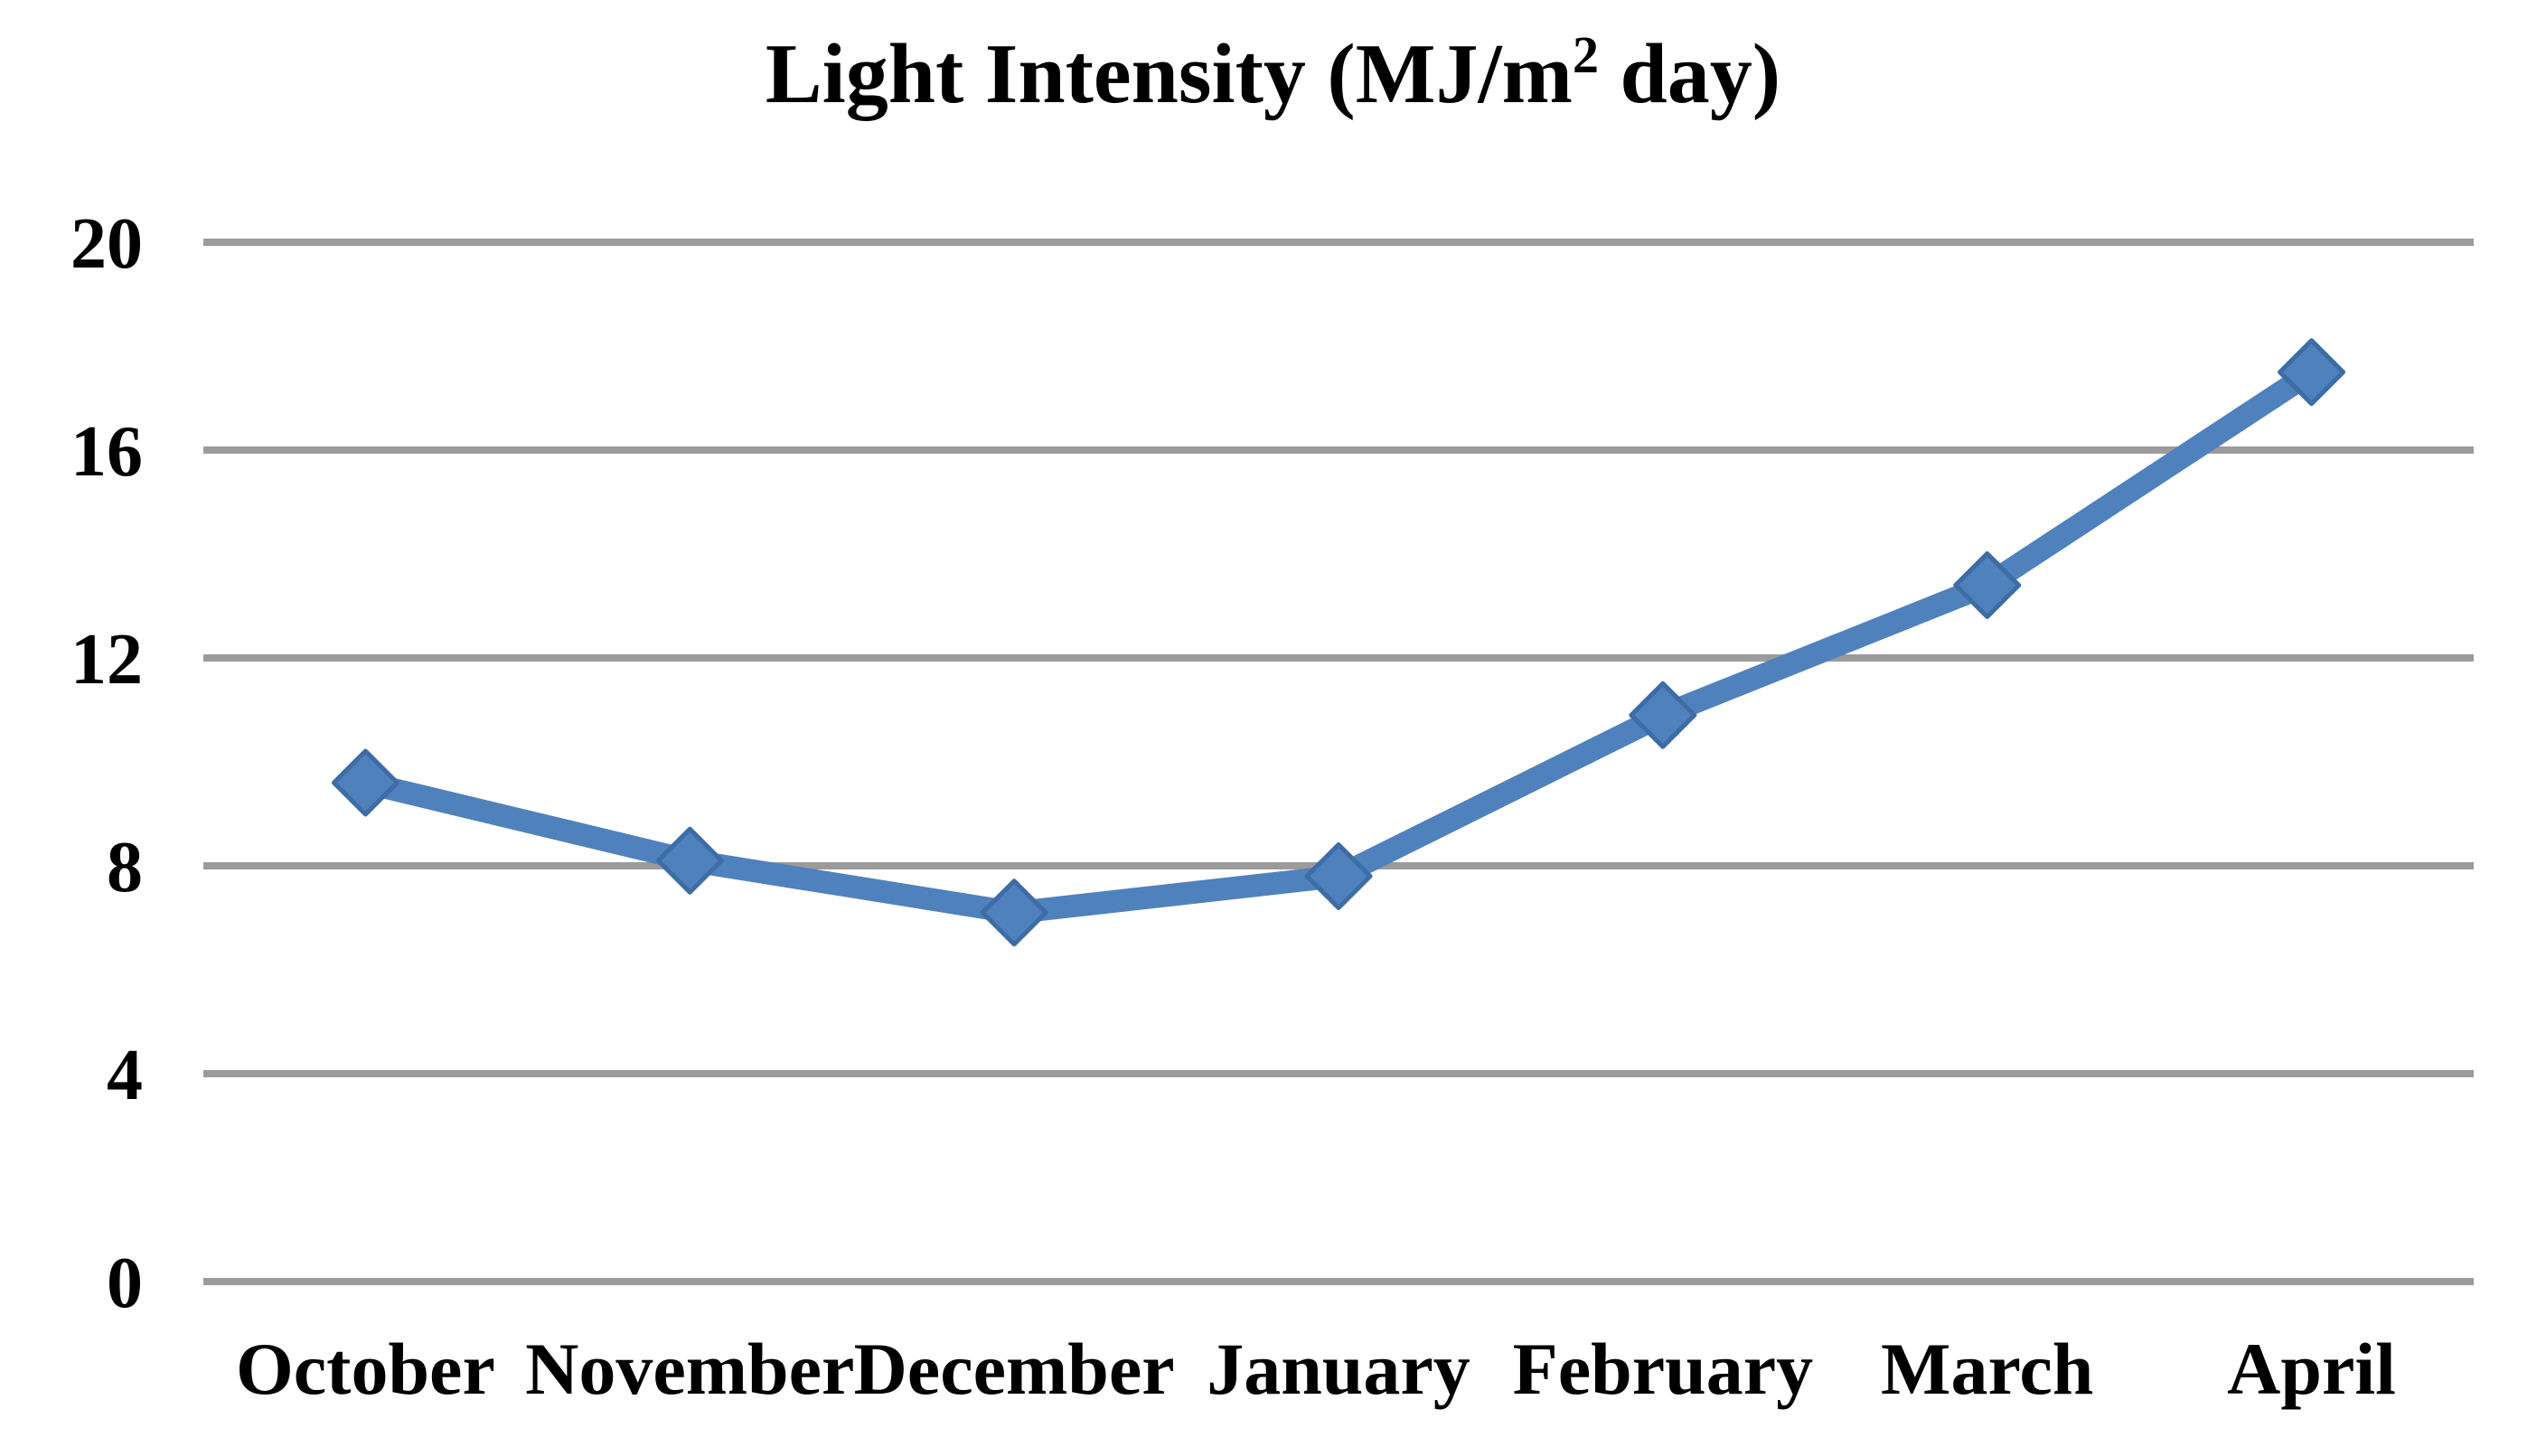 This screenshot has width=2546, height=1456. I want to click on x-tick-label-march: March, so click(1987, 1369).